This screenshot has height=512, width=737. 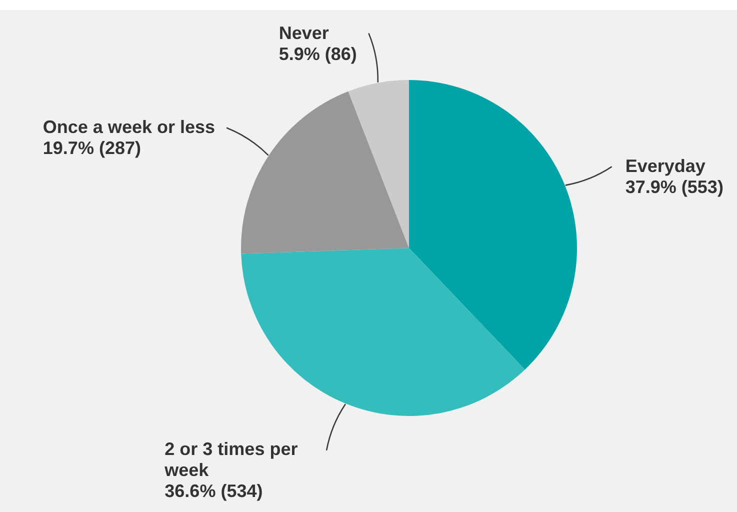 I want to click on slice-label: Never, so click(x=304, y=33).